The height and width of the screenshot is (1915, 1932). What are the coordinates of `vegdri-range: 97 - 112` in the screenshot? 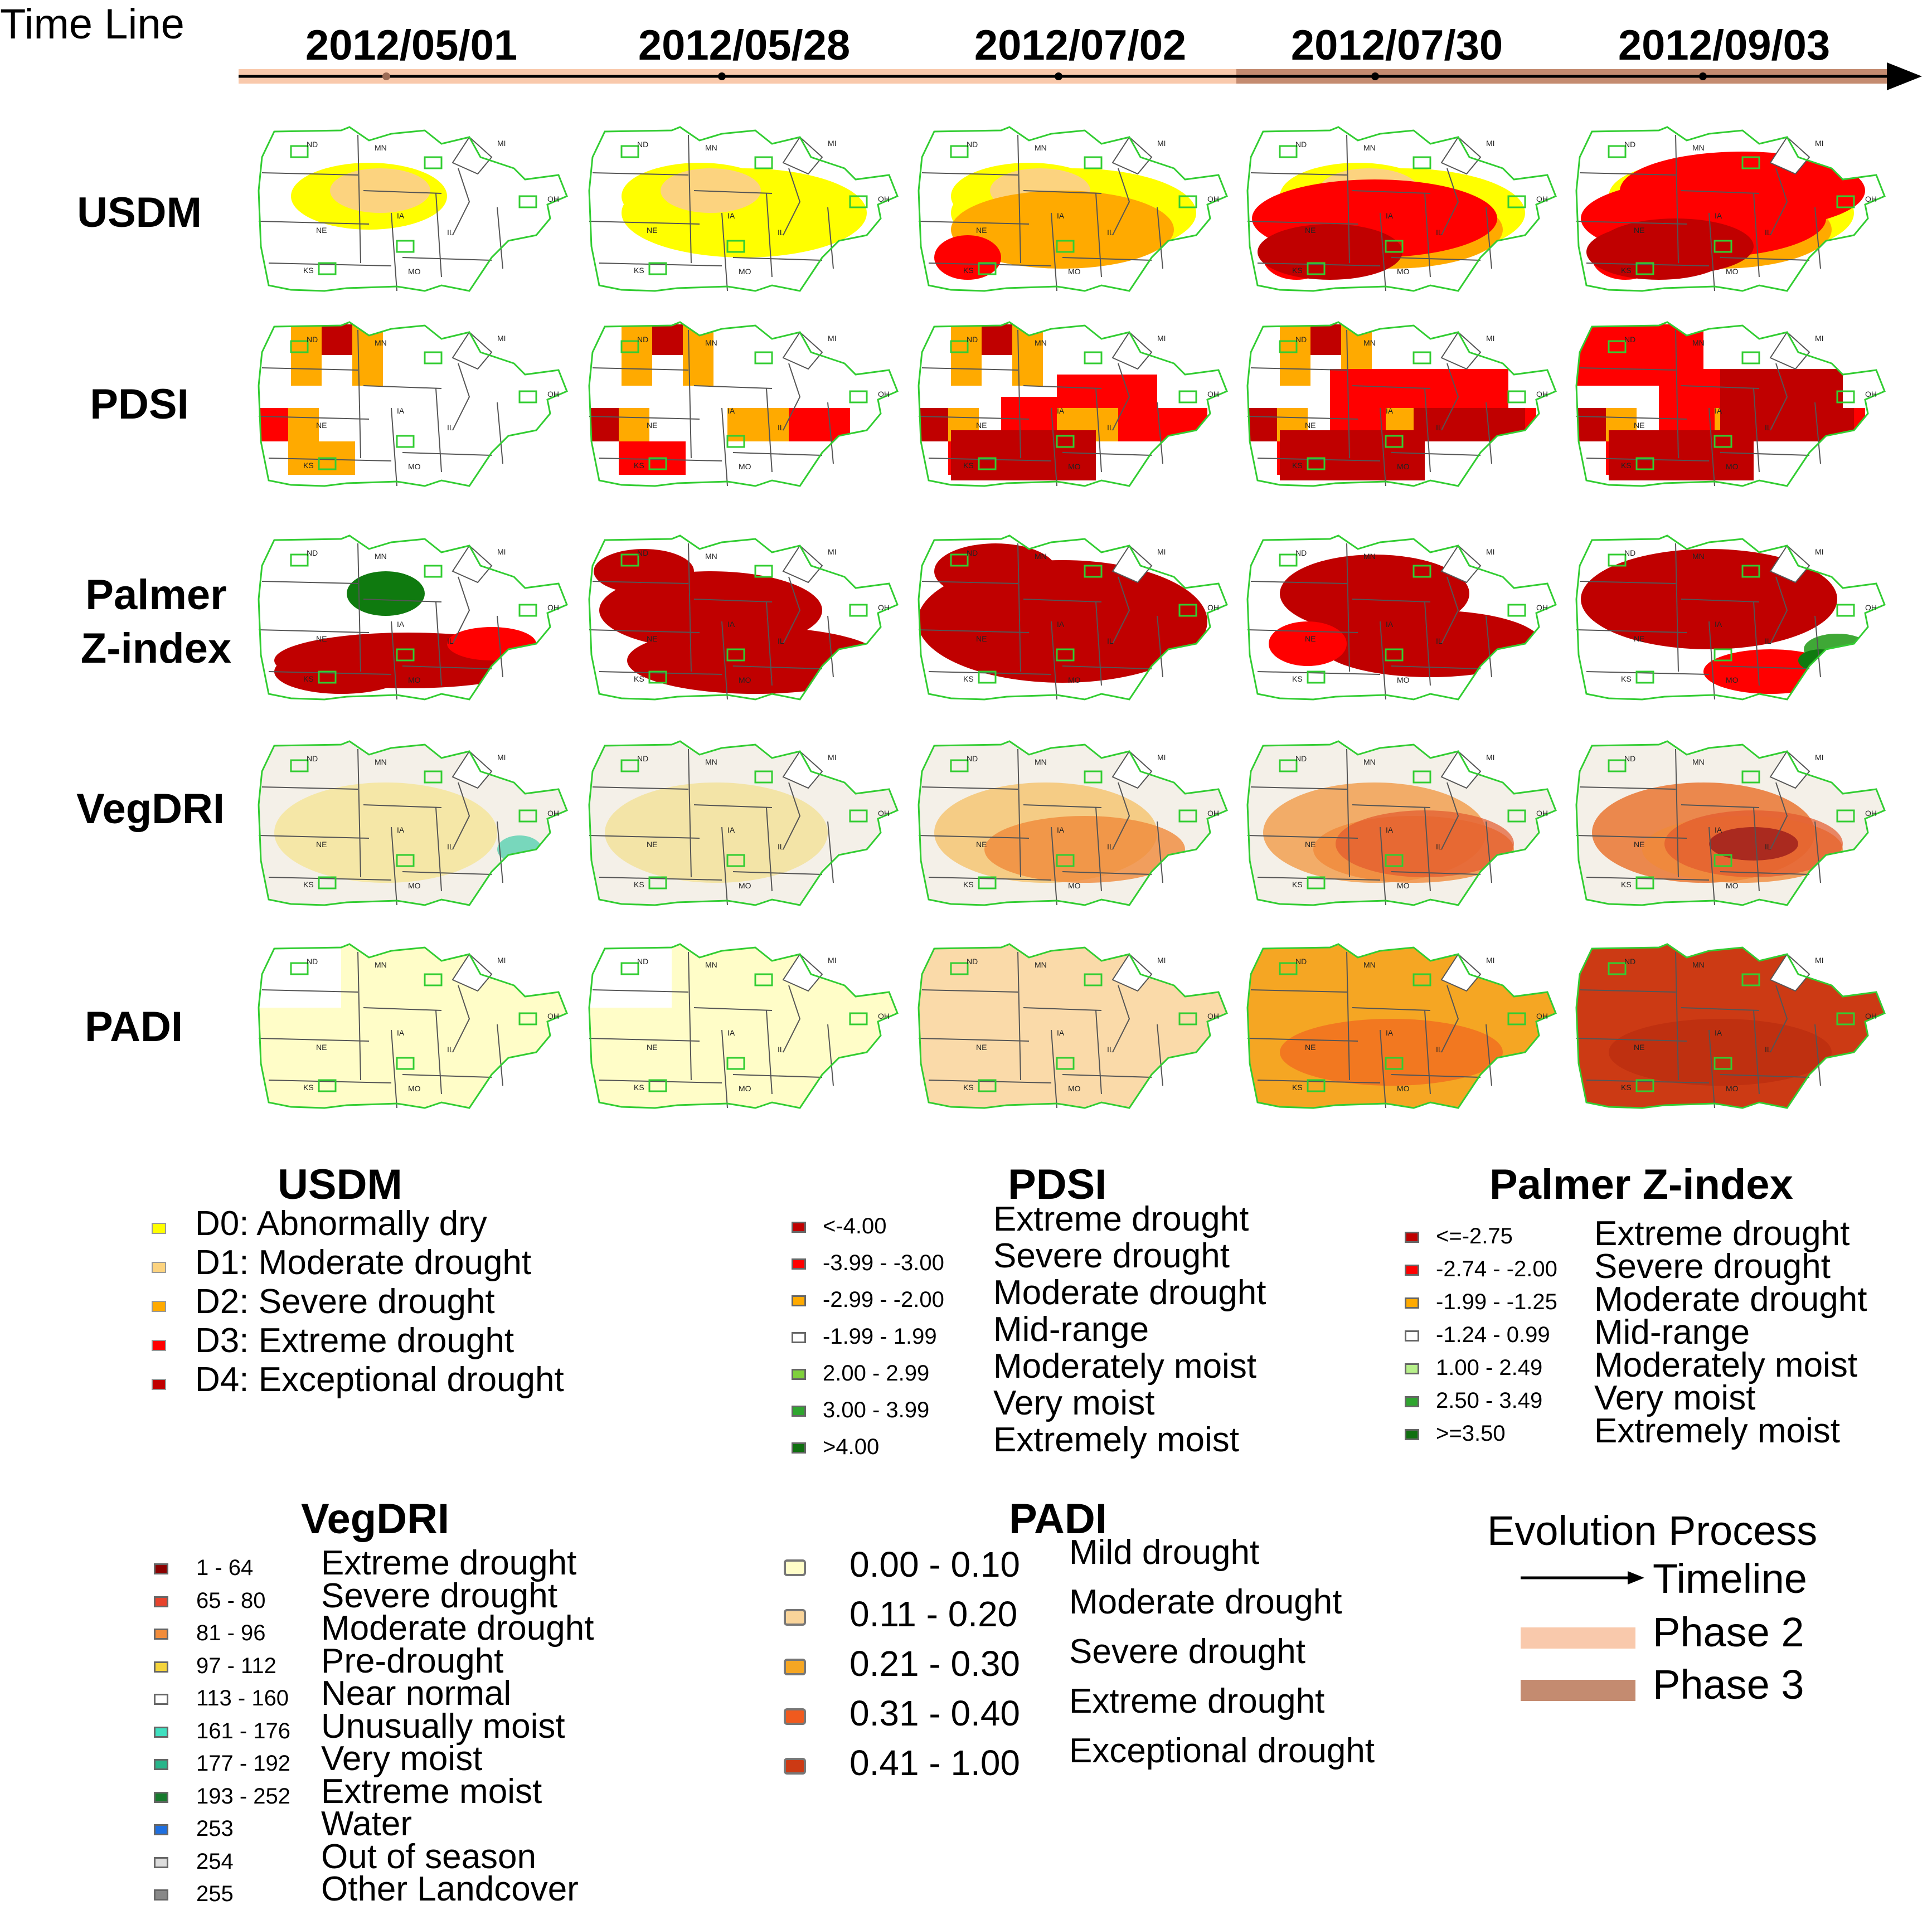 It's located at (236, 1666).